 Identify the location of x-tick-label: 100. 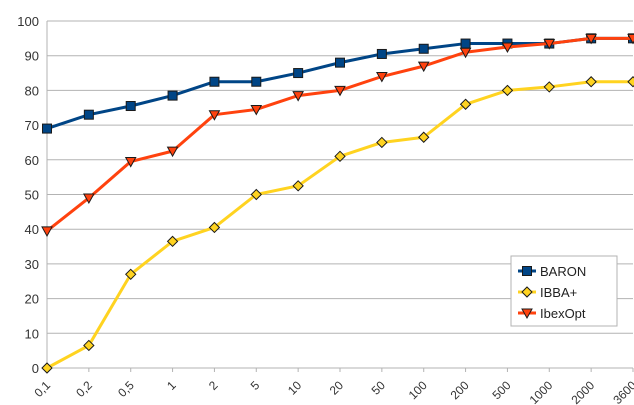
(418, 390).